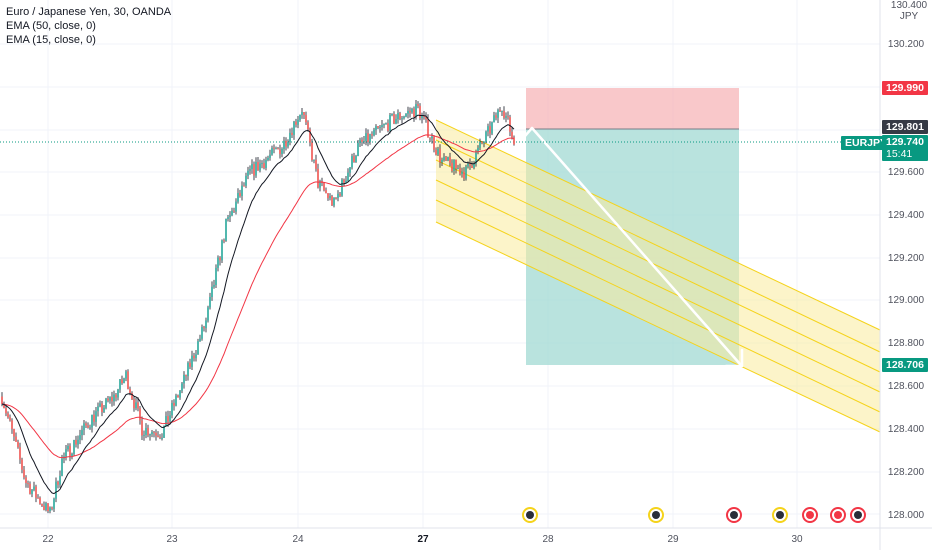 This screenshot has height=550, width=932. I want to click on x-tick: 29, so click(673, 539).